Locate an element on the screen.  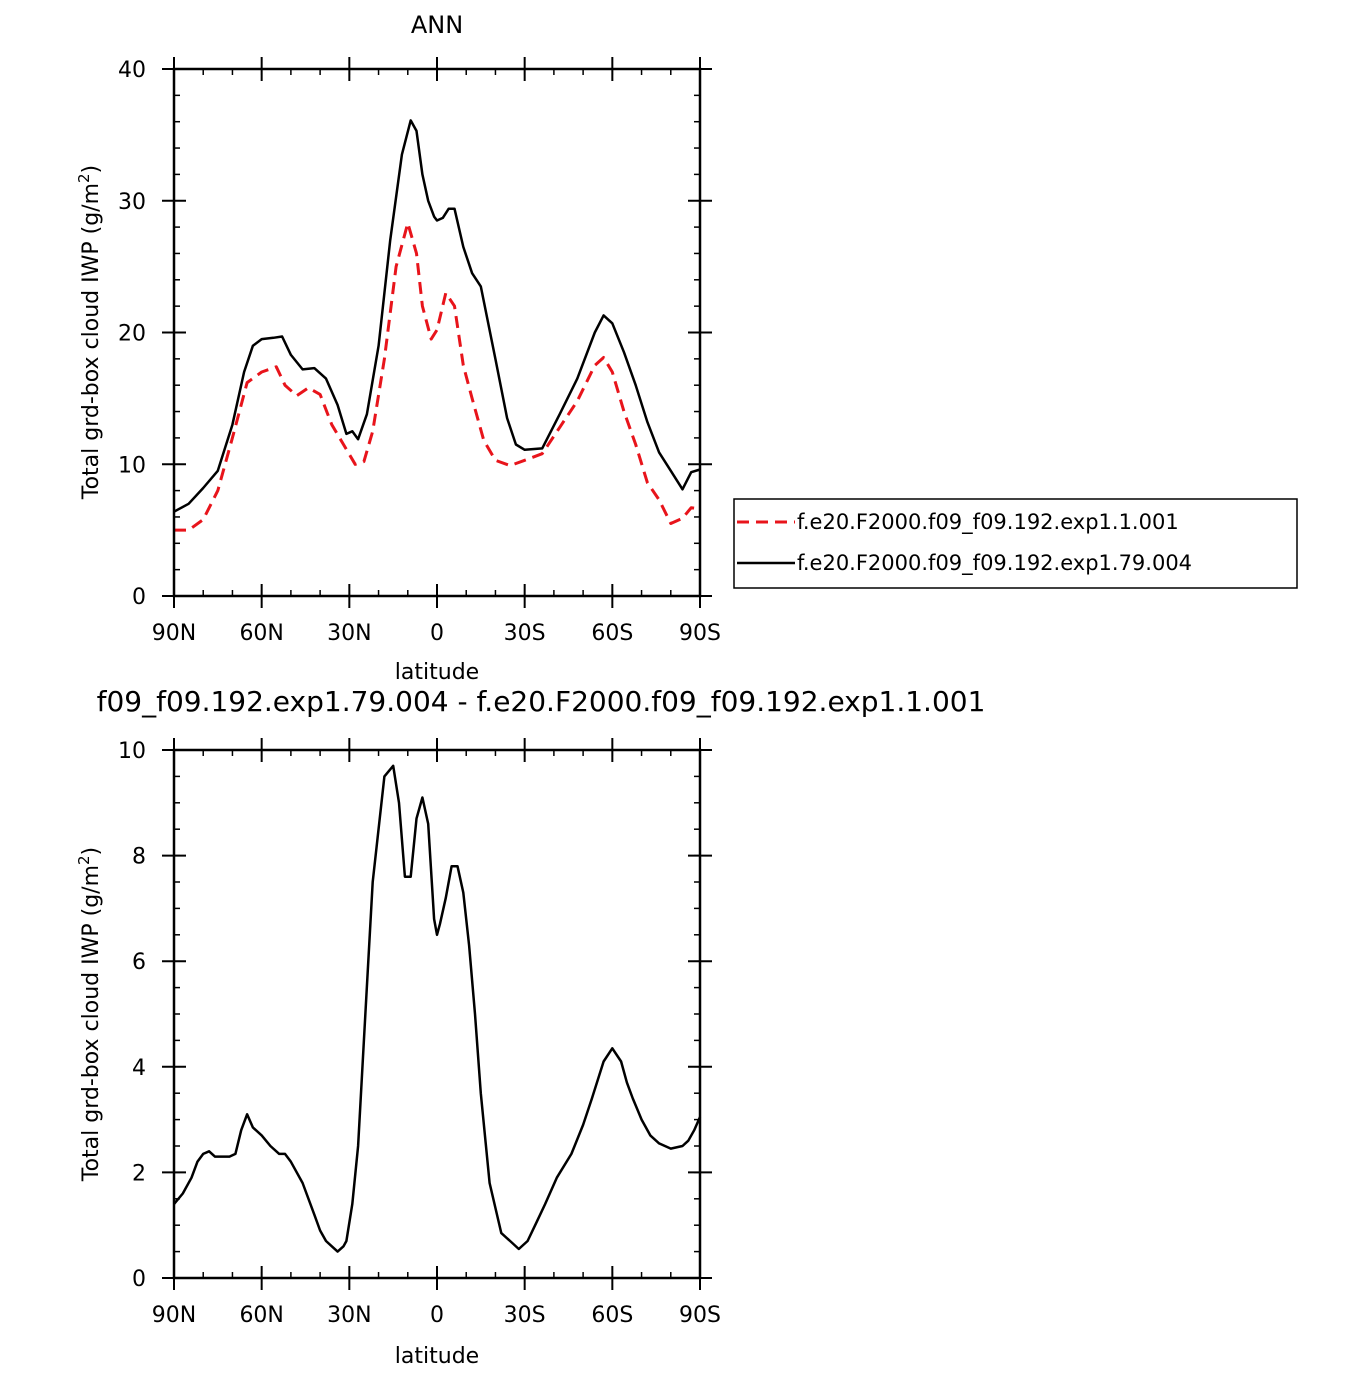
y-tick-label: 8 is located at coordinates (139, 857).